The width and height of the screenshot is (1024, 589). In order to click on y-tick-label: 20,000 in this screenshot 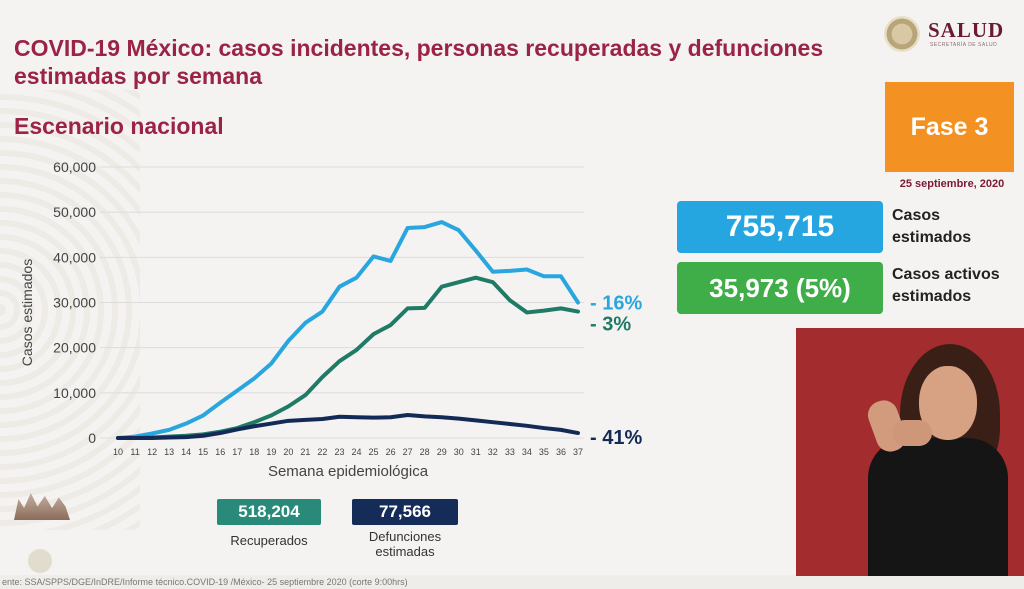, I will do `click(74, 348)`.